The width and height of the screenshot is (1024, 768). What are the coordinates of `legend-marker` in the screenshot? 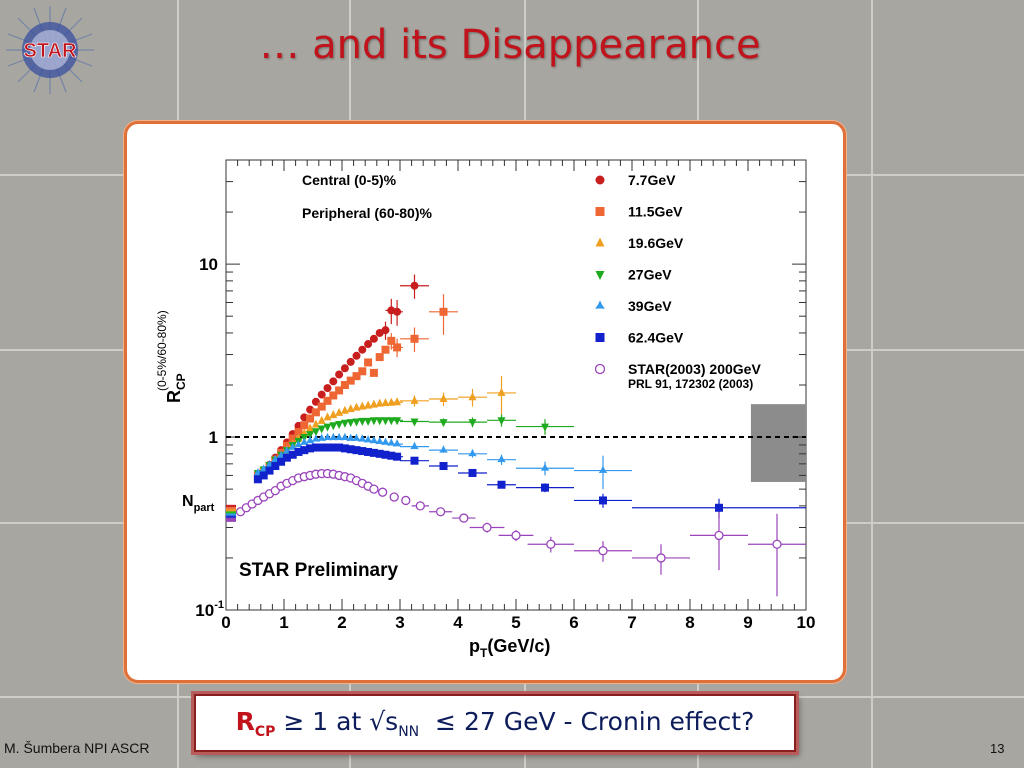 It's located at (600, 211).